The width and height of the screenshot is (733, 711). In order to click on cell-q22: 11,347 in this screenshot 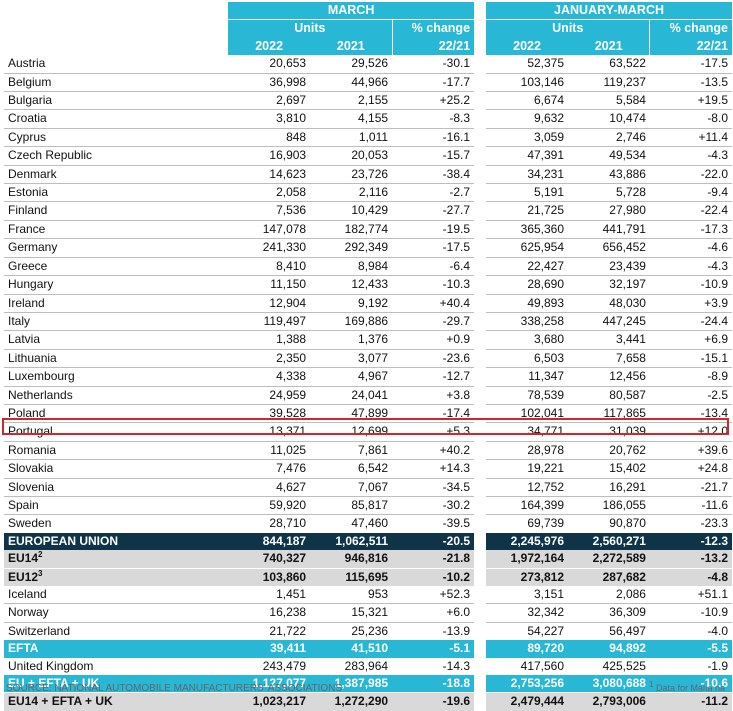, I will do `click(527, 377)`.